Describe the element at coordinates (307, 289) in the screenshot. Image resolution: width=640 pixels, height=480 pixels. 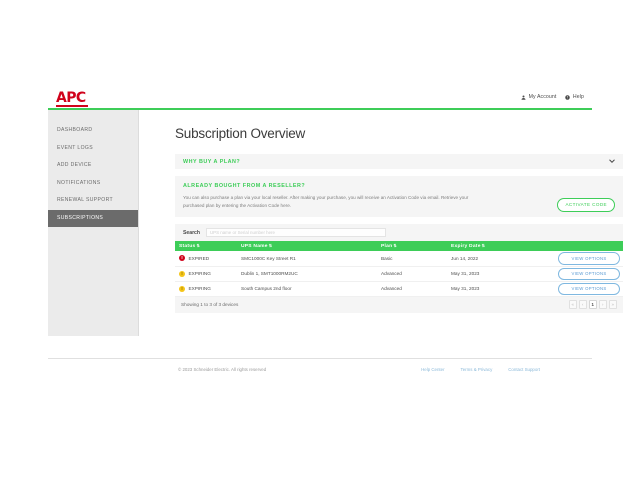
I see `cell-ups-name: South Campus 2nd floor` at that location.